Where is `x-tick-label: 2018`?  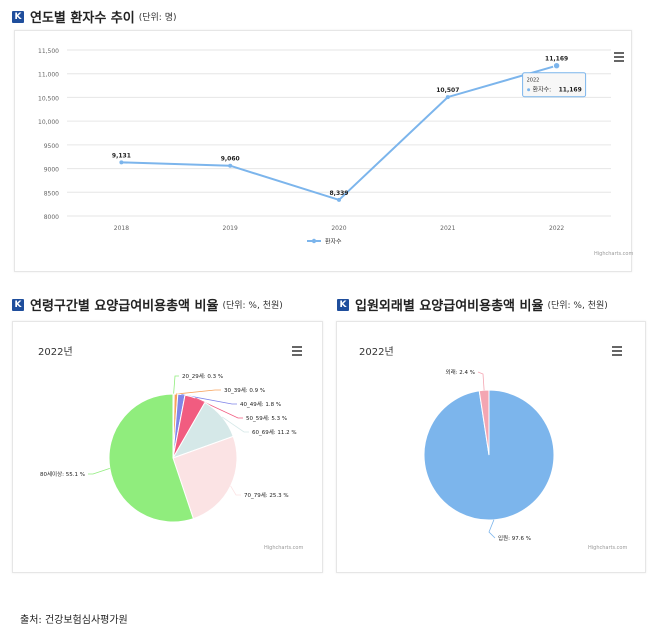 x-tick-label: 2018 is located at coordinates (121, 228).